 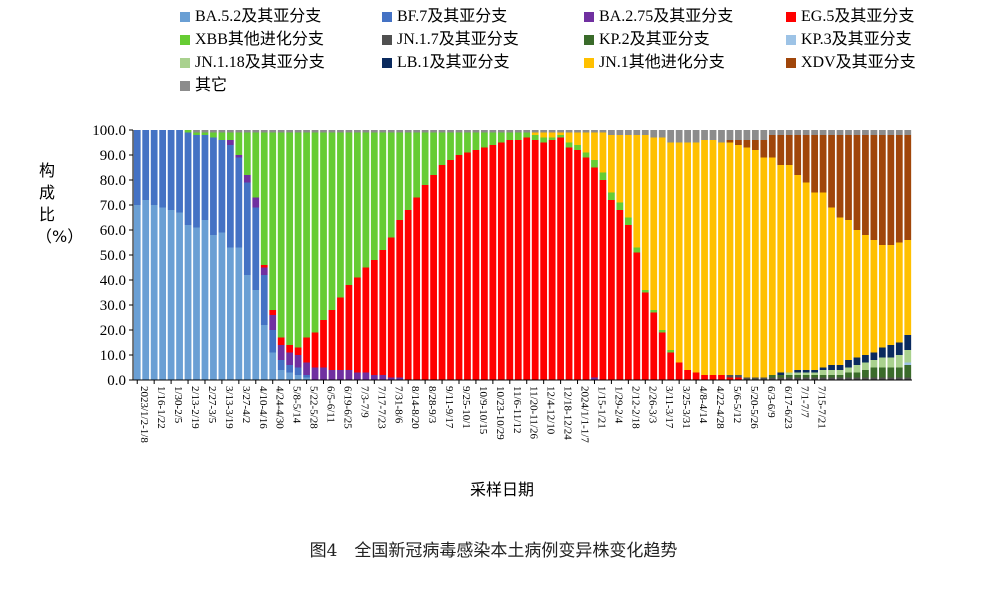 What do you see at coordinates (771, 402) in the screenshot?
I see `x-tick-label: 6/3-6/9` at bounding box center [771, 402].